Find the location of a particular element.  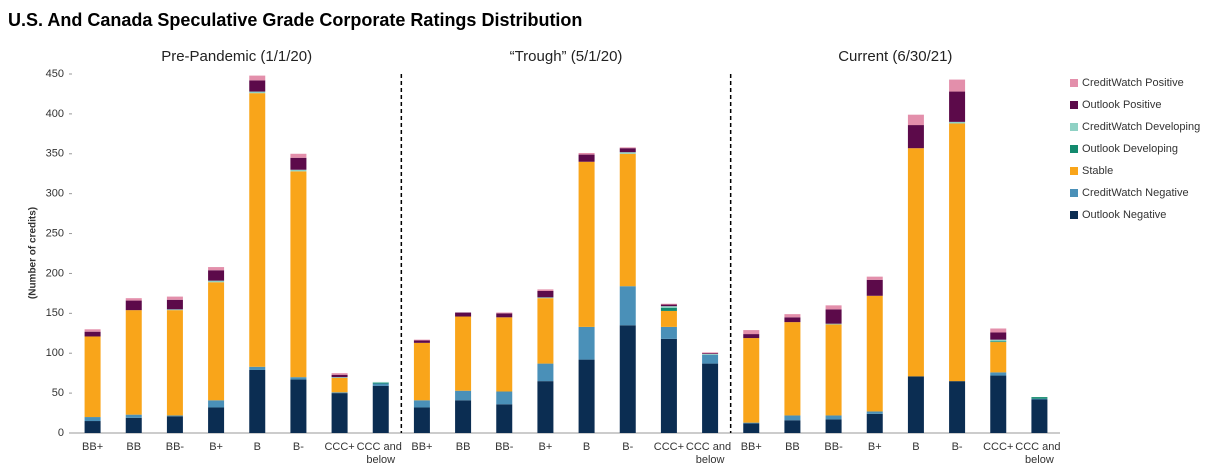

y-tick-label: 50 is located at coordinates (58, 393).